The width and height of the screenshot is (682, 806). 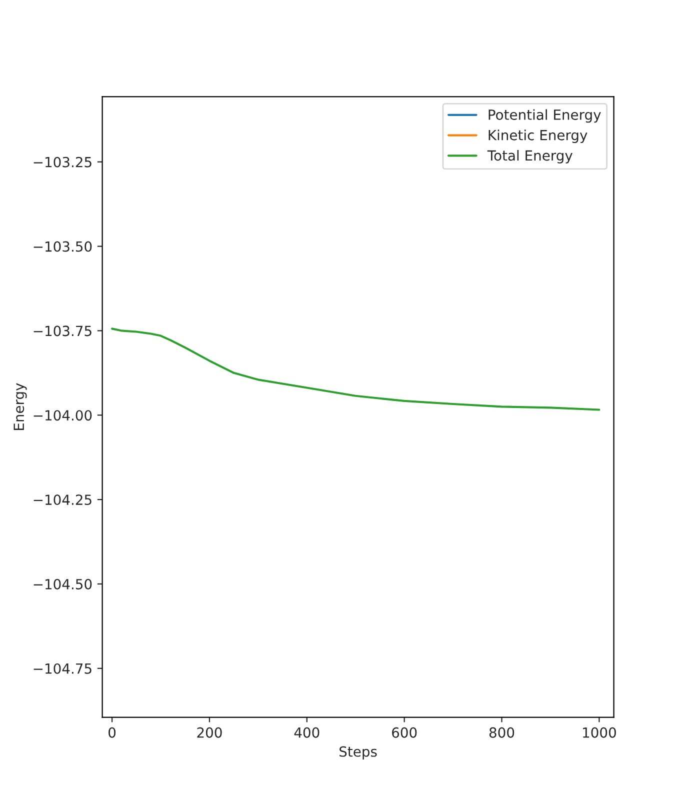 I want to click on legend-label: Total Energy, so click(x=529, y=157).